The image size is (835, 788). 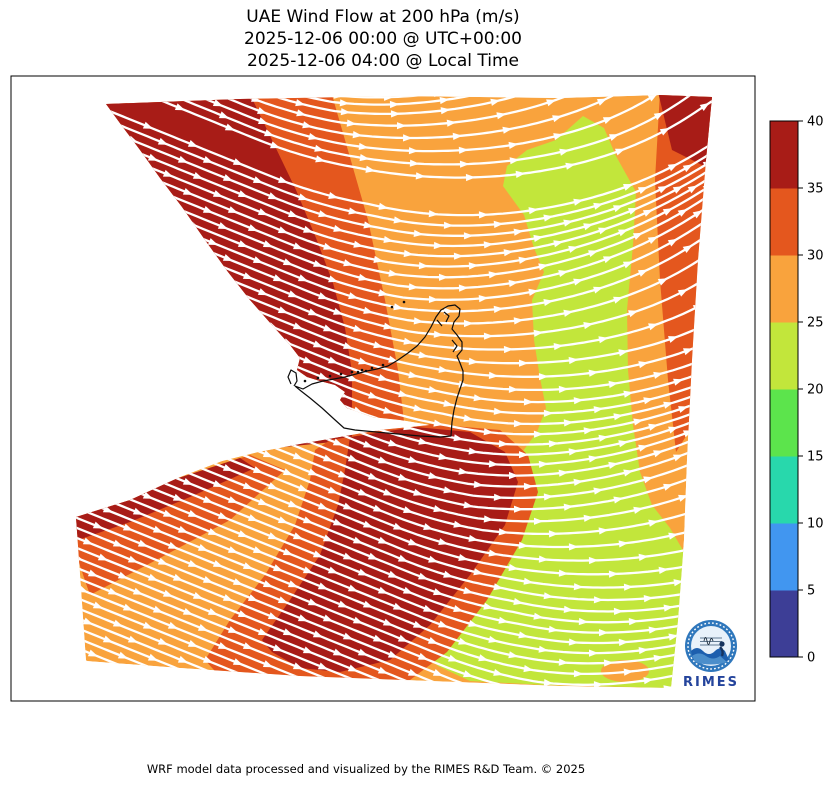 What do you see at coordinates (815, 457) in the screenshot?
I see `colorbar-tick-label: 15` at bounding box center [815, 457].